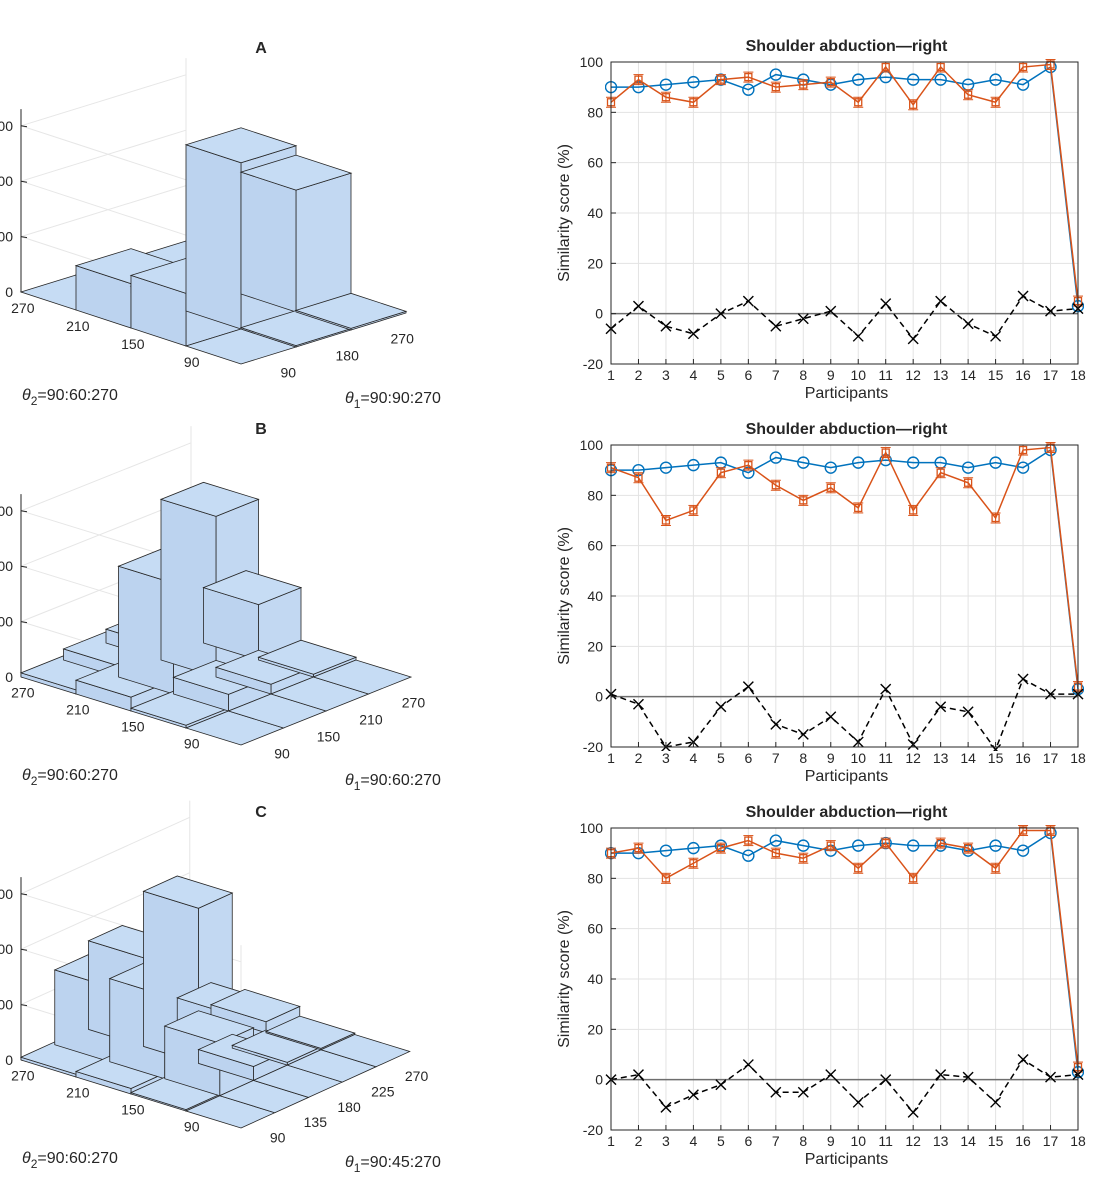 The image size is (1114, 1200). What do you see at coordinates (913, 375) in the screenshot?
I see `x-tick-label: 12` at bounding box center [913, 375].